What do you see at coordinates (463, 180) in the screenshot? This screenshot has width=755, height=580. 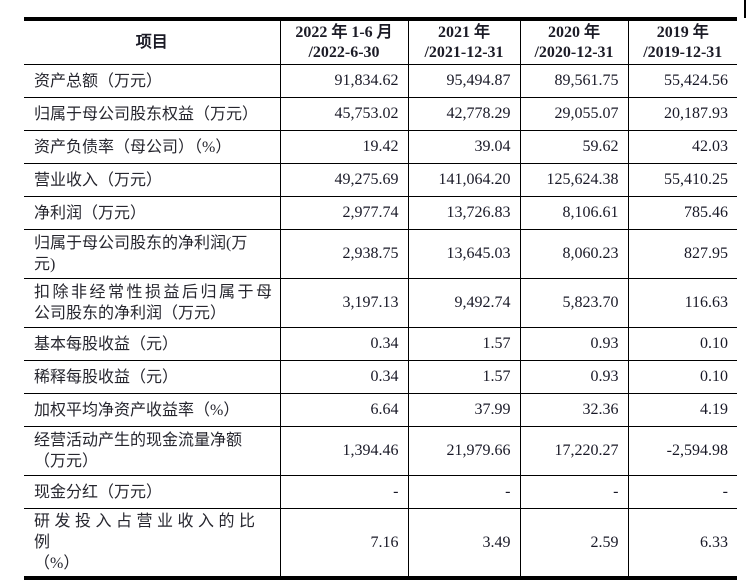 I see `cell-value: 141,064.20` at bounding box center [463, 180].